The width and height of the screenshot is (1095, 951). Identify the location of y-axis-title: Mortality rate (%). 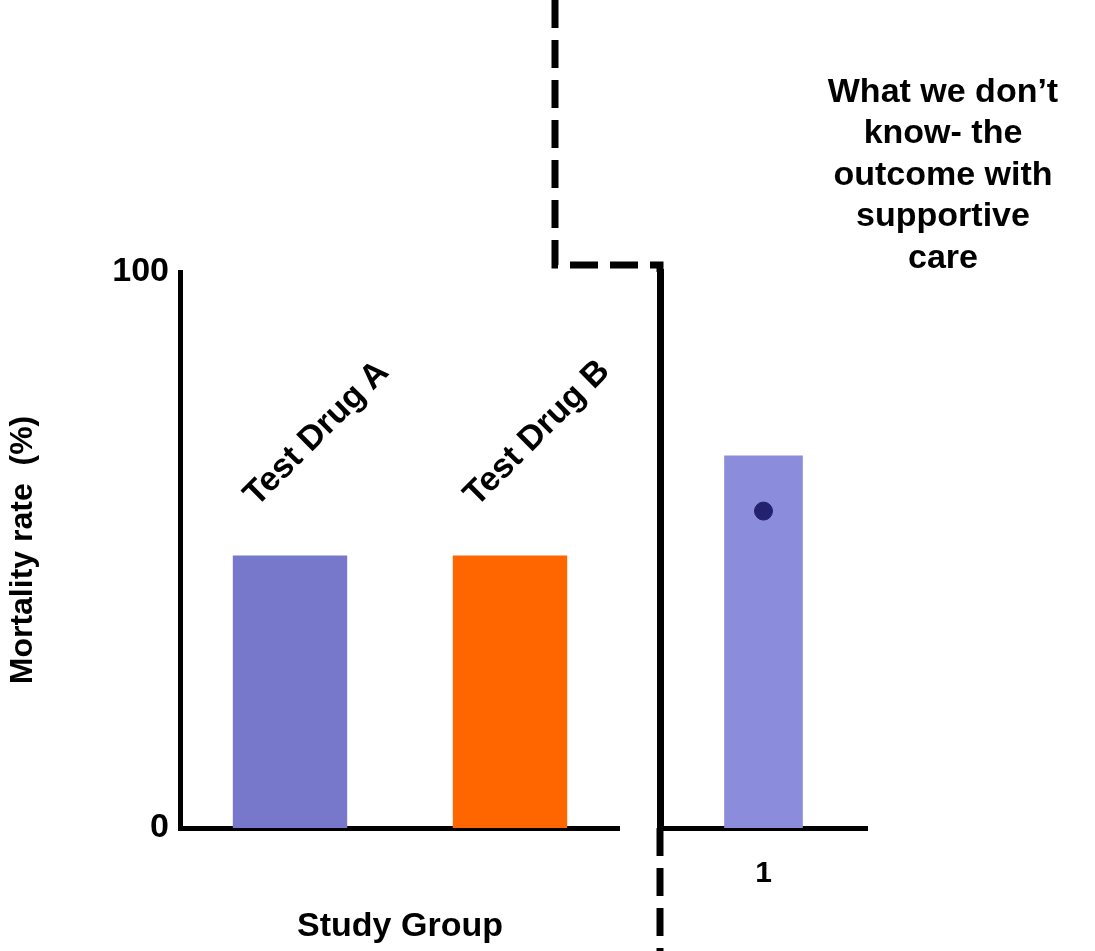
(21, 550).